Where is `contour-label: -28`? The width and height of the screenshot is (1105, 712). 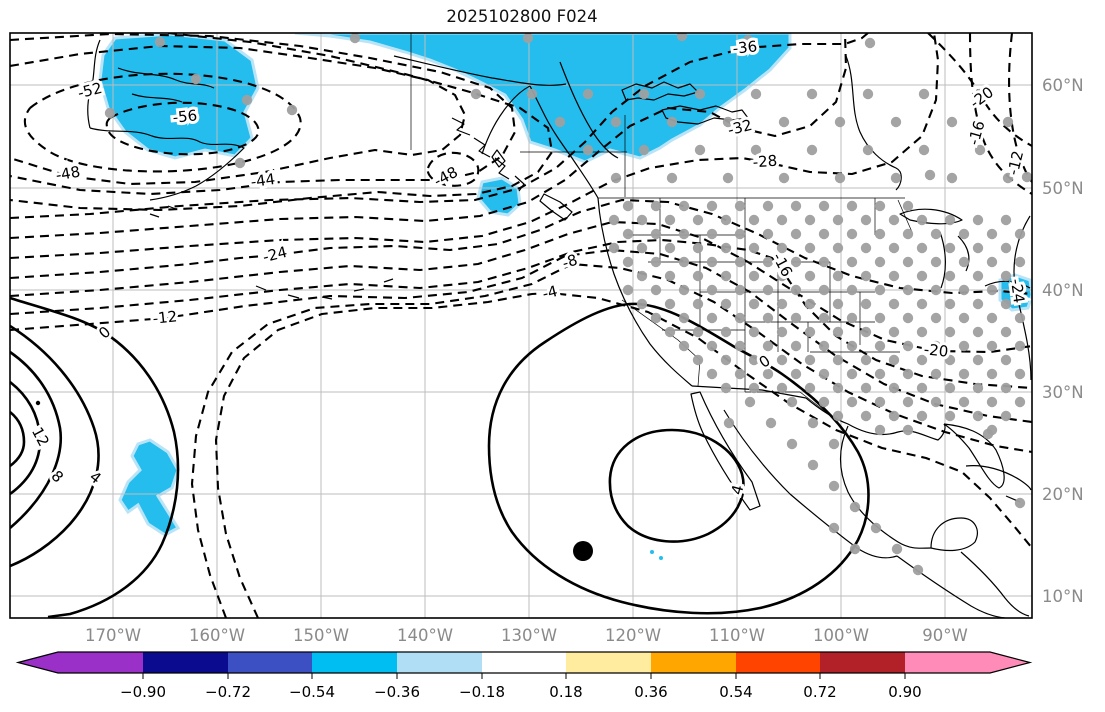
contour-label: -28 is located at coordinates (765, 162).